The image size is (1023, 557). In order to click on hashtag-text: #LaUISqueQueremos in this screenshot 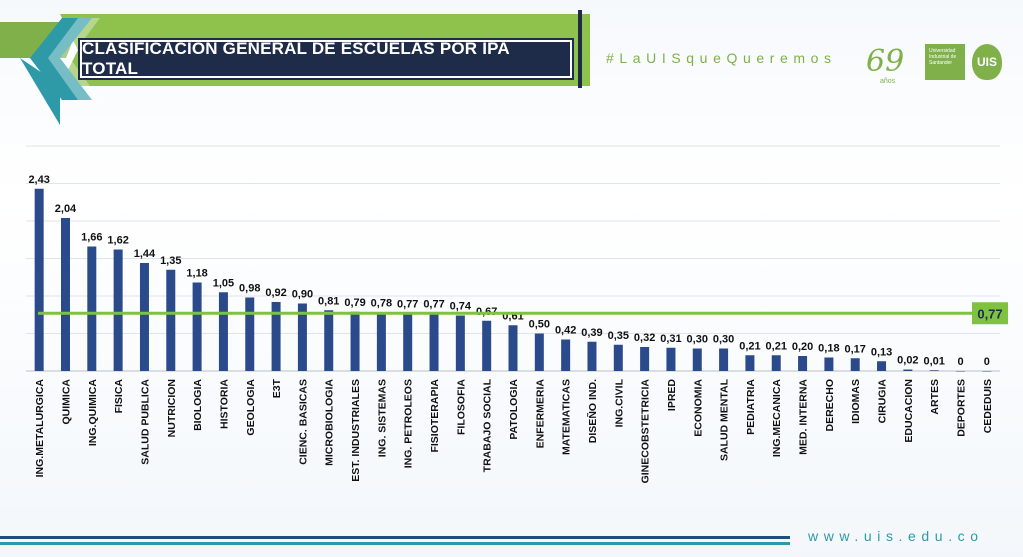, I will do `click(721, 58)`.